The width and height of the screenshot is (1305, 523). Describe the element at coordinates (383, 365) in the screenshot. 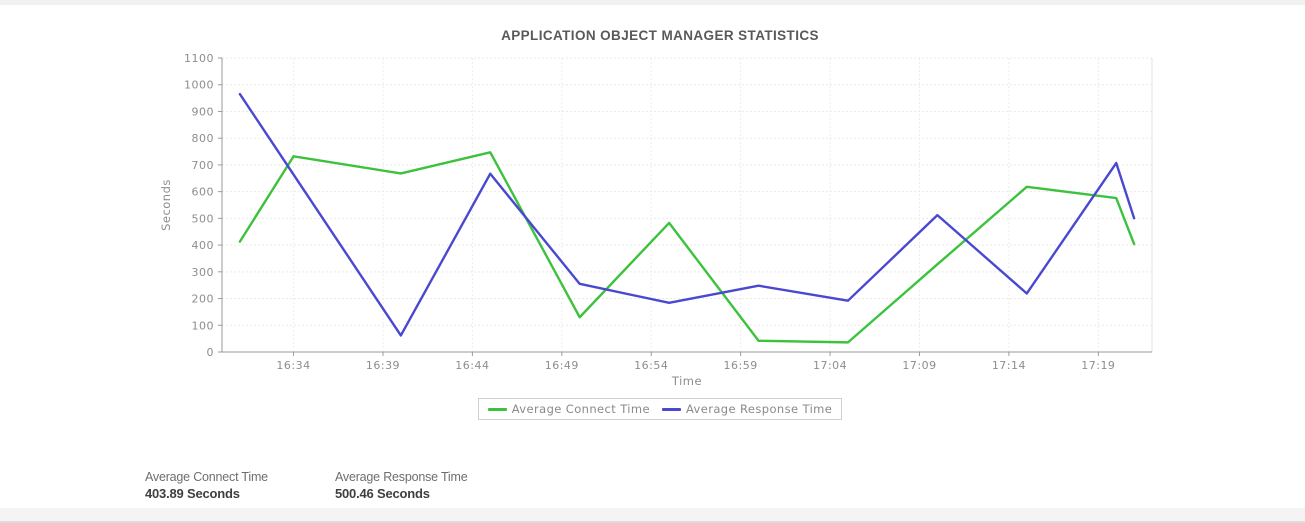

I see `svg-text: 16:39` at that location.